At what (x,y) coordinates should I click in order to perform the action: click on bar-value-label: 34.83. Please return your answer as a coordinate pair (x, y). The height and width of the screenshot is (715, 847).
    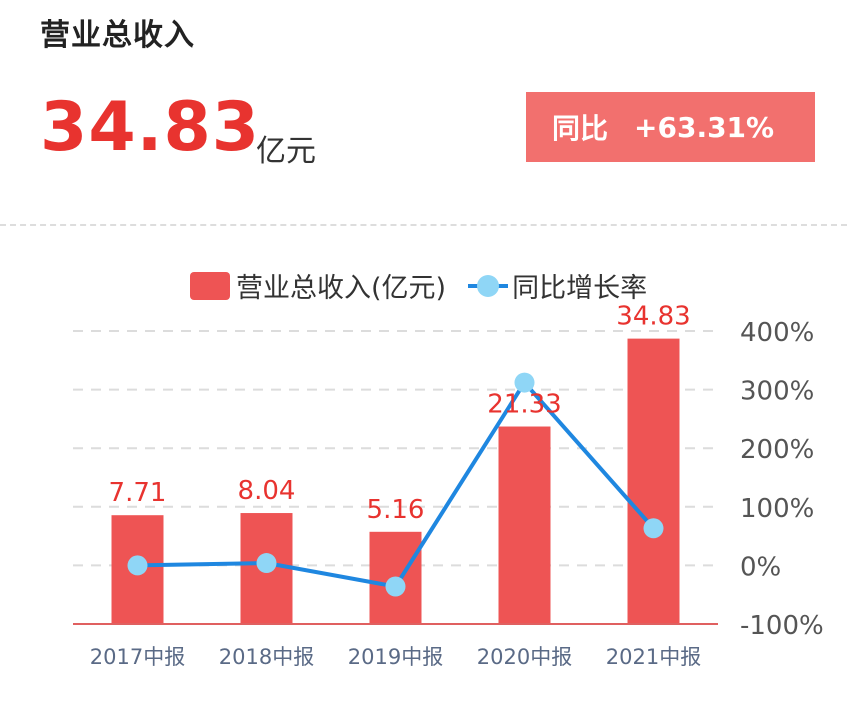
    Looking at the image, I should click on (653, 317).